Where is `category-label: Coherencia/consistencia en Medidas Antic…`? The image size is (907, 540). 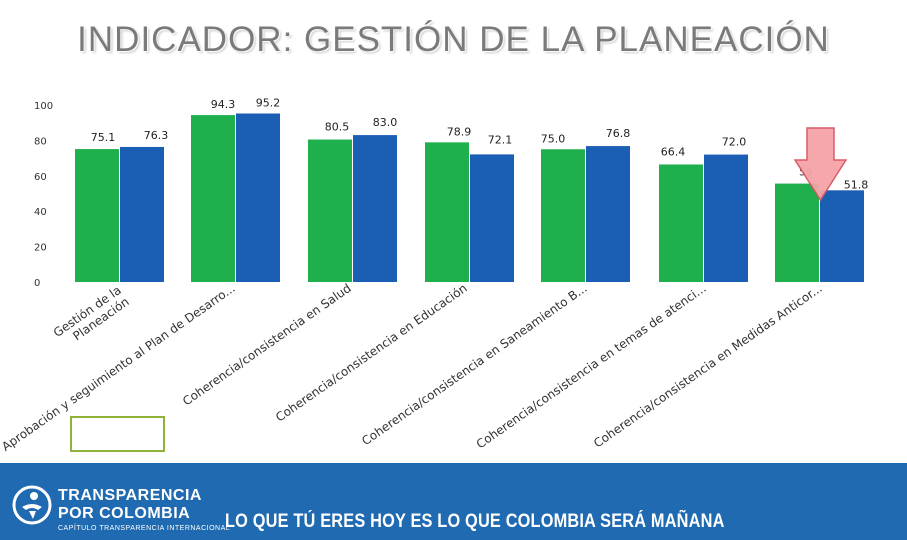 category-label: Coherencia/consistencia en Medidas Antic… is located at coordinates (708, 365).